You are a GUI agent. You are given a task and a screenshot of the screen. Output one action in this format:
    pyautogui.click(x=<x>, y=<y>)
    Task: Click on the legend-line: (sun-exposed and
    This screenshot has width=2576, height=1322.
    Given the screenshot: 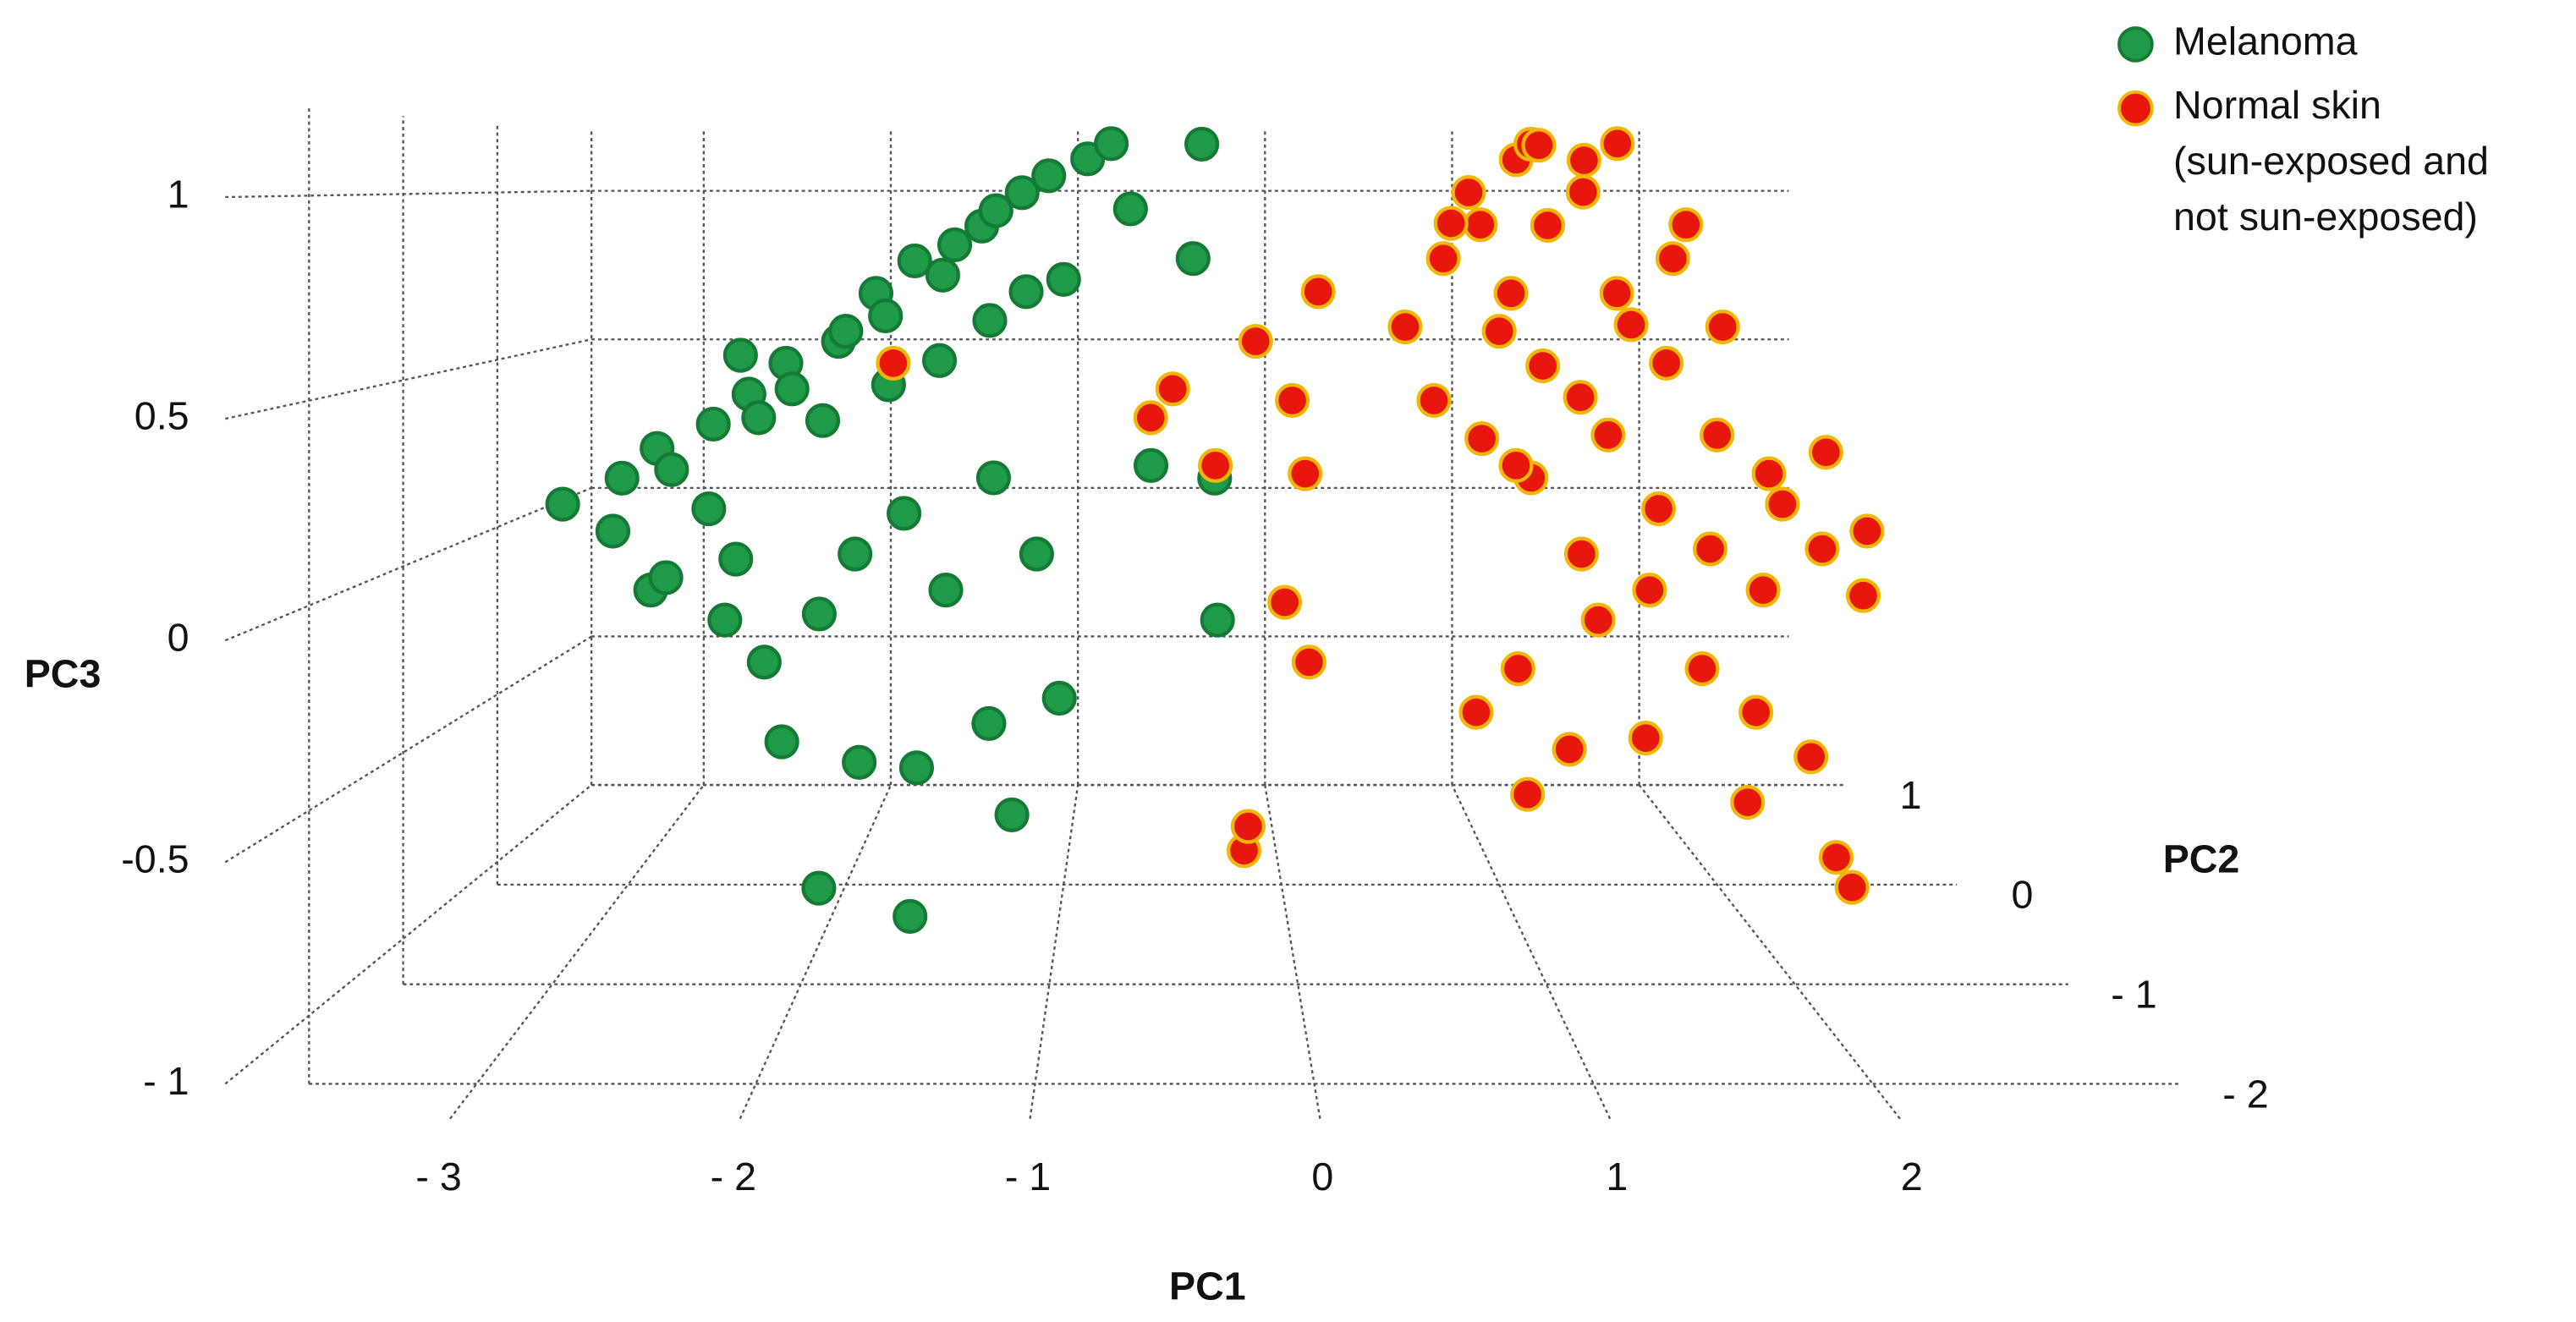 What is the action you would take?
    pyautogui.click(x=2331, y=161)
    